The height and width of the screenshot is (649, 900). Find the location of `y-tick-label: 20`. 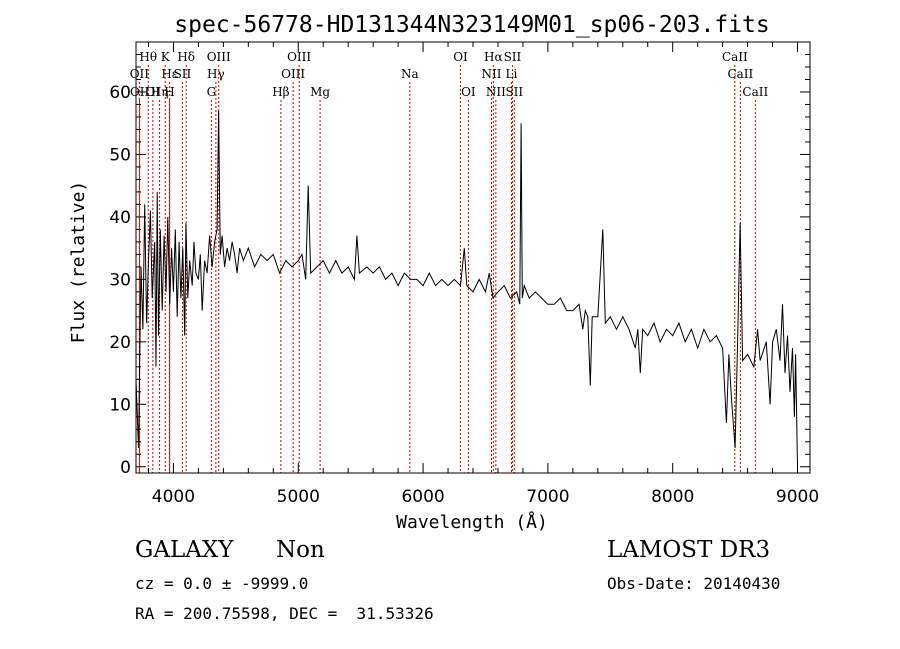

y-tick-label: 20 is located at coordinates (120, 343).